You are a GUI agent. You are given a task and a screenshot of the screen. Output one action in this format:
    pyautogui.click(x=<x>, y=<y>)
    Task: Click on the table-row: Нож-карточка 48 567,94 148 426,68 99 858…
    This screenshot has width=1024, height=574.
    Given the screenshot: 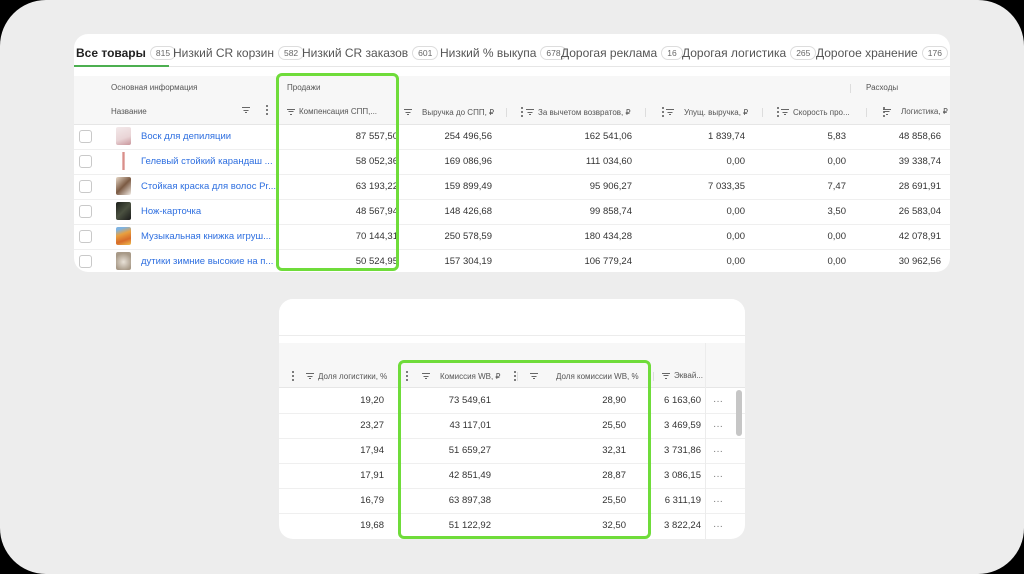 What is the action you would take?
    pyautogui.click(x=512, y=212)
    